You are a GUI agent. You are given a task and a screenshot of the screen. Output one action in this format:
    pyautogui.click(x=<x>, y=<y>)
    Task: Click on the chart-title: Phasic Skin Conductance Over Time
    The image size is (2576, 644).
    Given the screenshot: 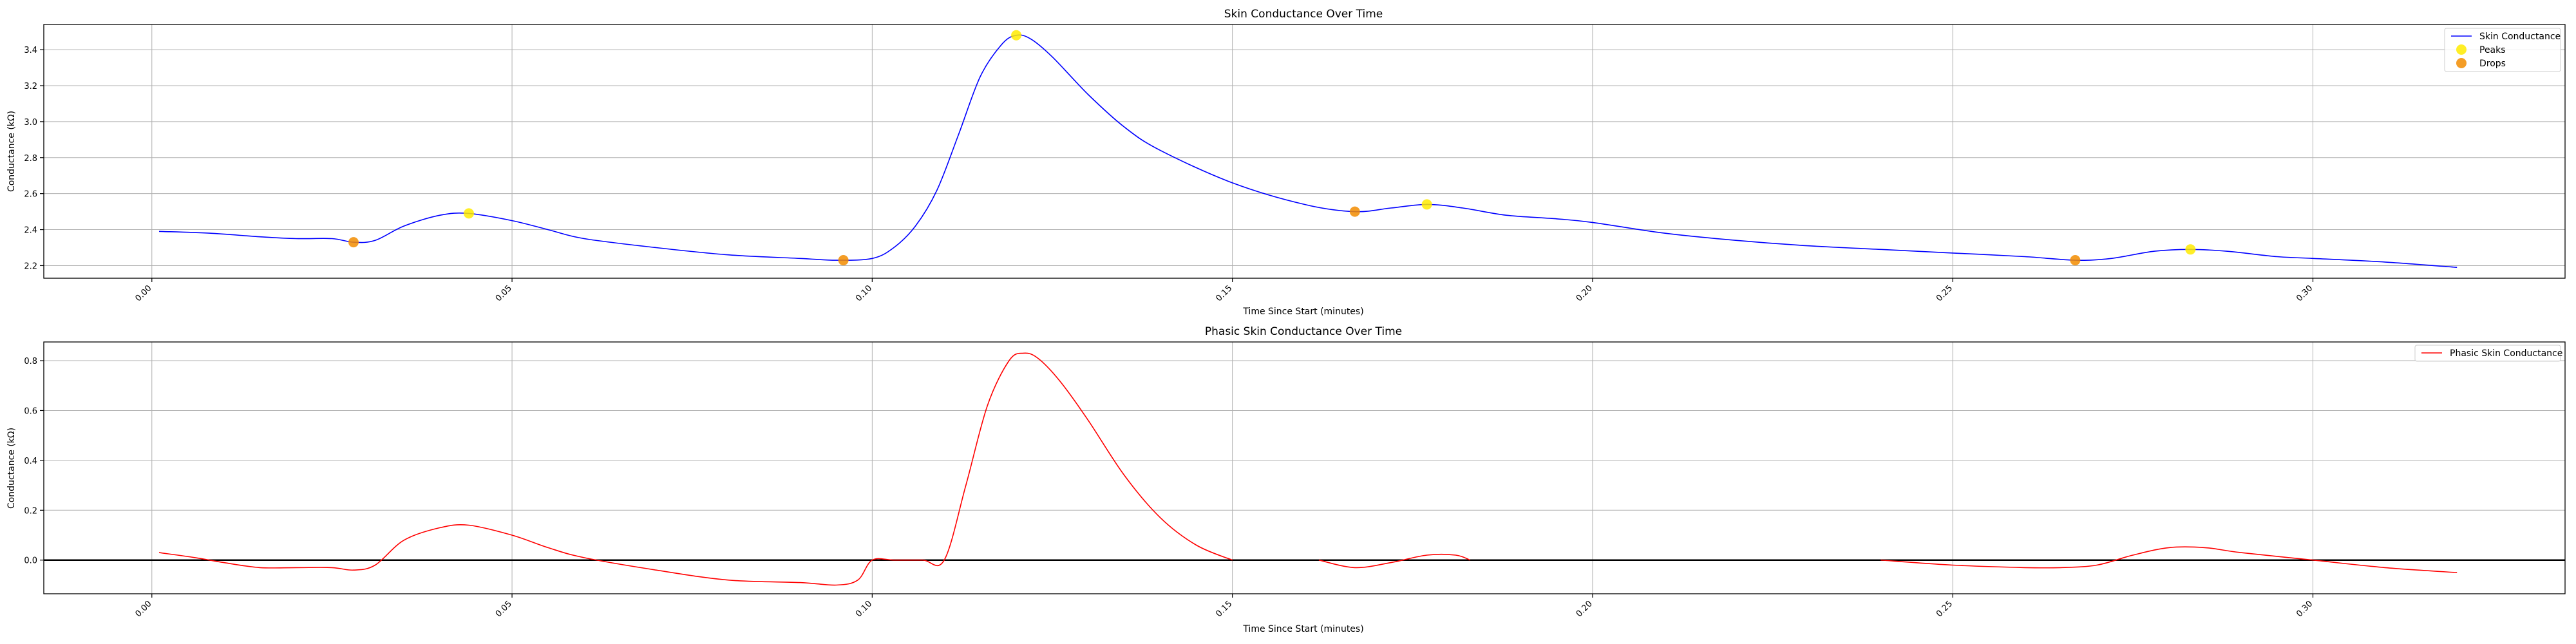 What is the action you would take?
    pyautogui.click(x=1303, y=332)
    